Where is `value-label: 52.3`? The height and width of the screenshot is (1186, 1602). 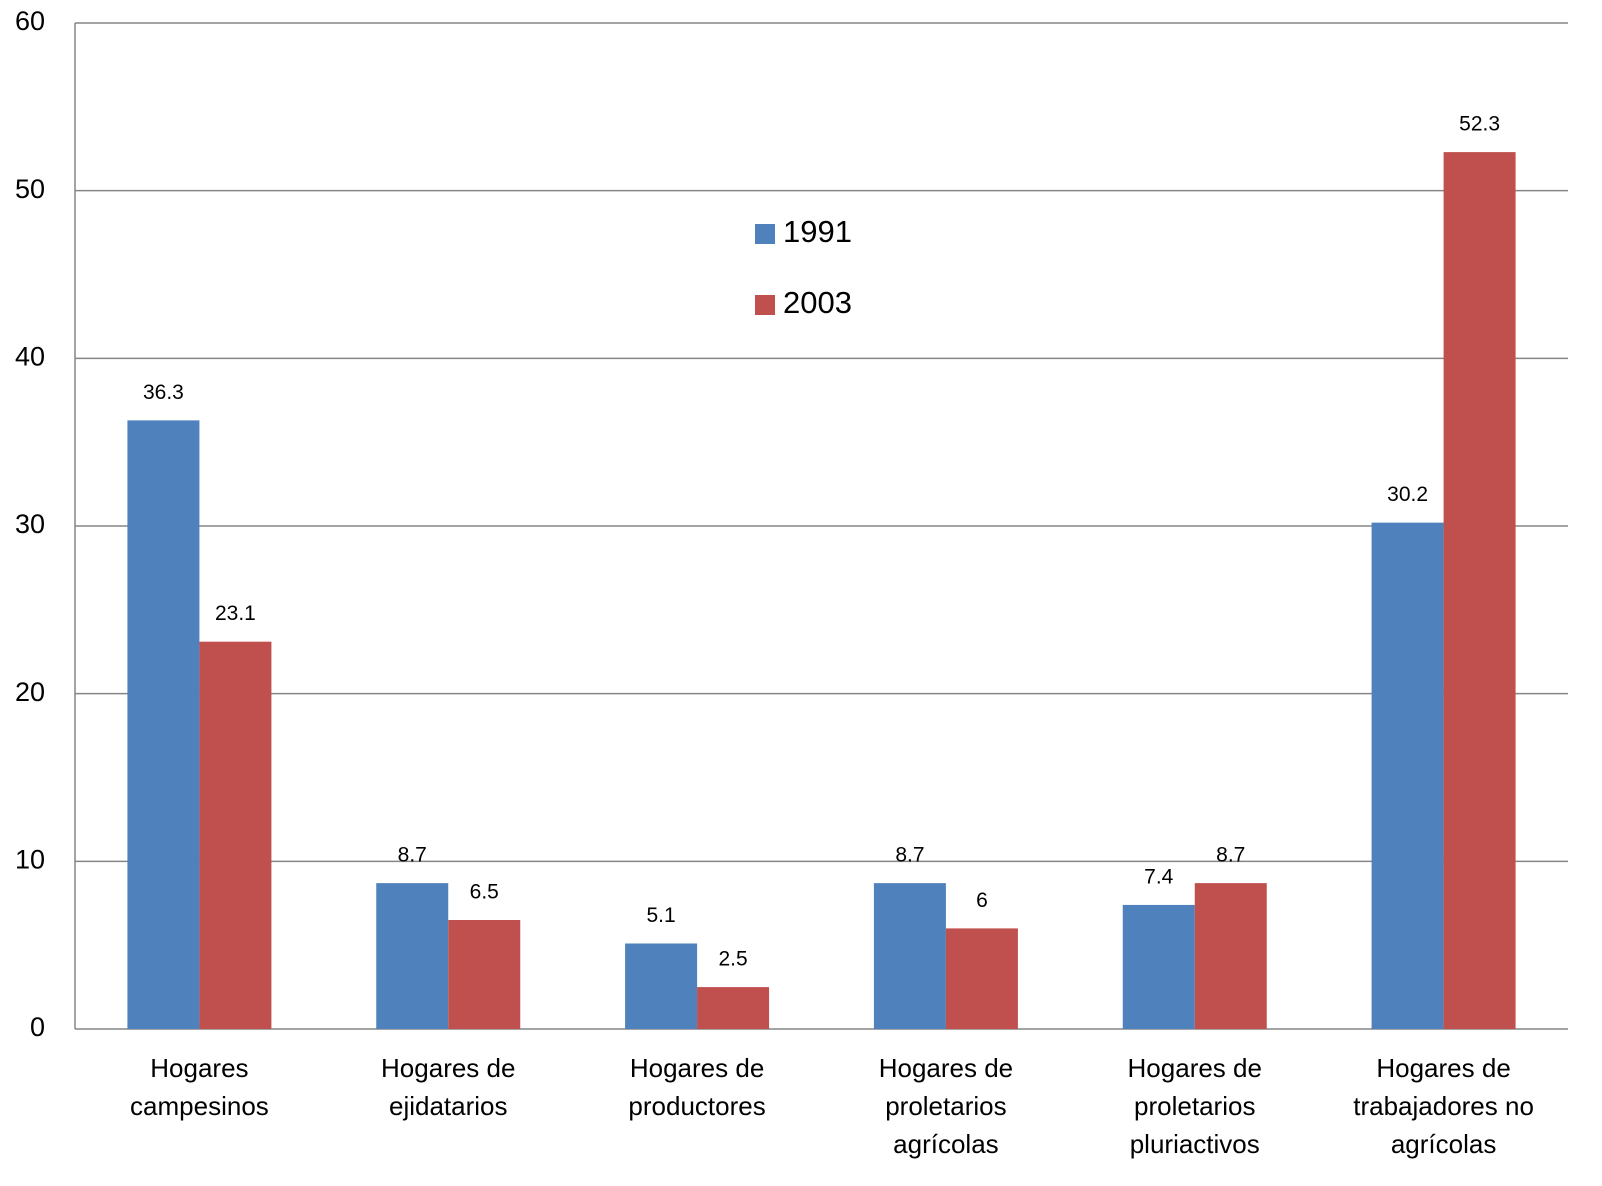 value-label: 52.3 is located at coordinates (1479, 124).